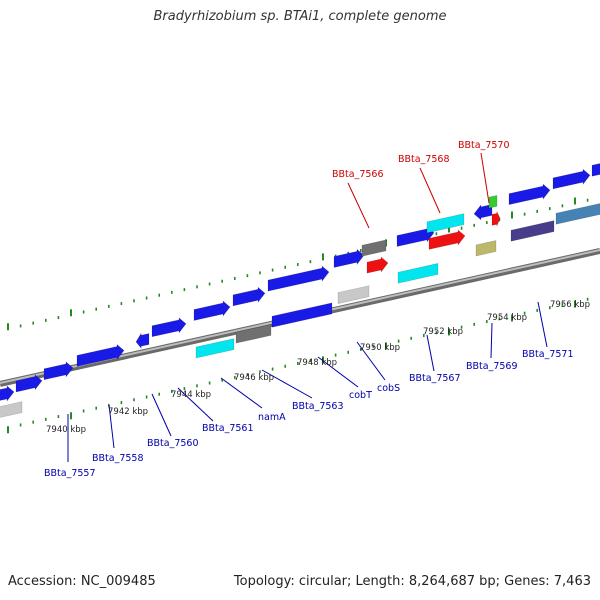 This screenshot has width=600, height=600. Describe the element at coordinates (484, 145) in the screenshot. I see `gene-label: BBta_7570` at that location.